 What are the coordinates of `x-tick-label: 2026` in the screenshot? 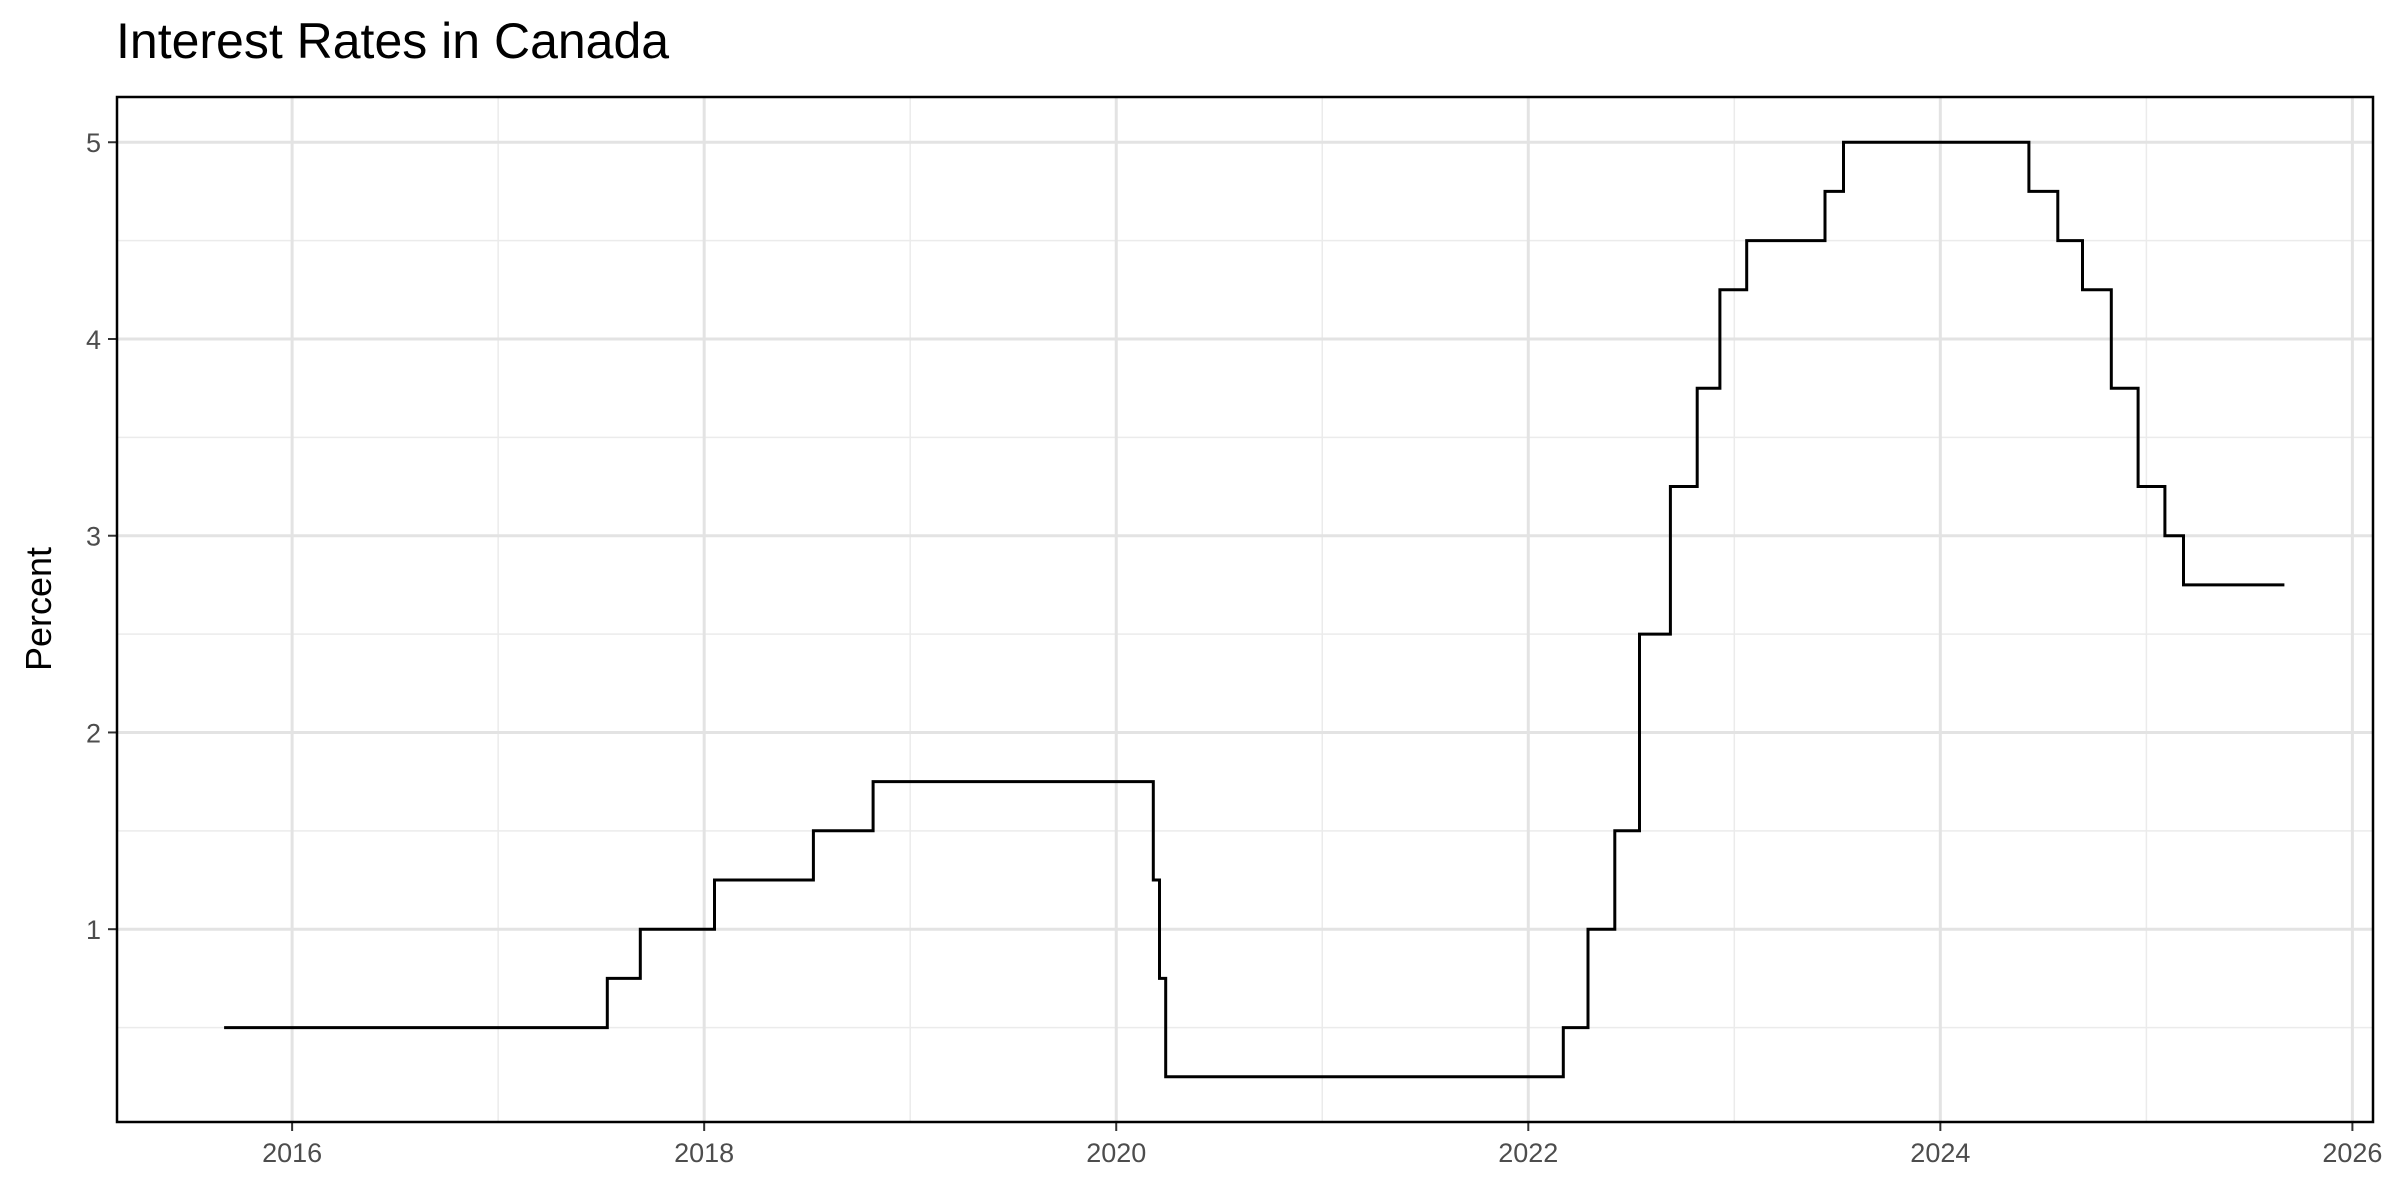 It's located at (2352, 1153).